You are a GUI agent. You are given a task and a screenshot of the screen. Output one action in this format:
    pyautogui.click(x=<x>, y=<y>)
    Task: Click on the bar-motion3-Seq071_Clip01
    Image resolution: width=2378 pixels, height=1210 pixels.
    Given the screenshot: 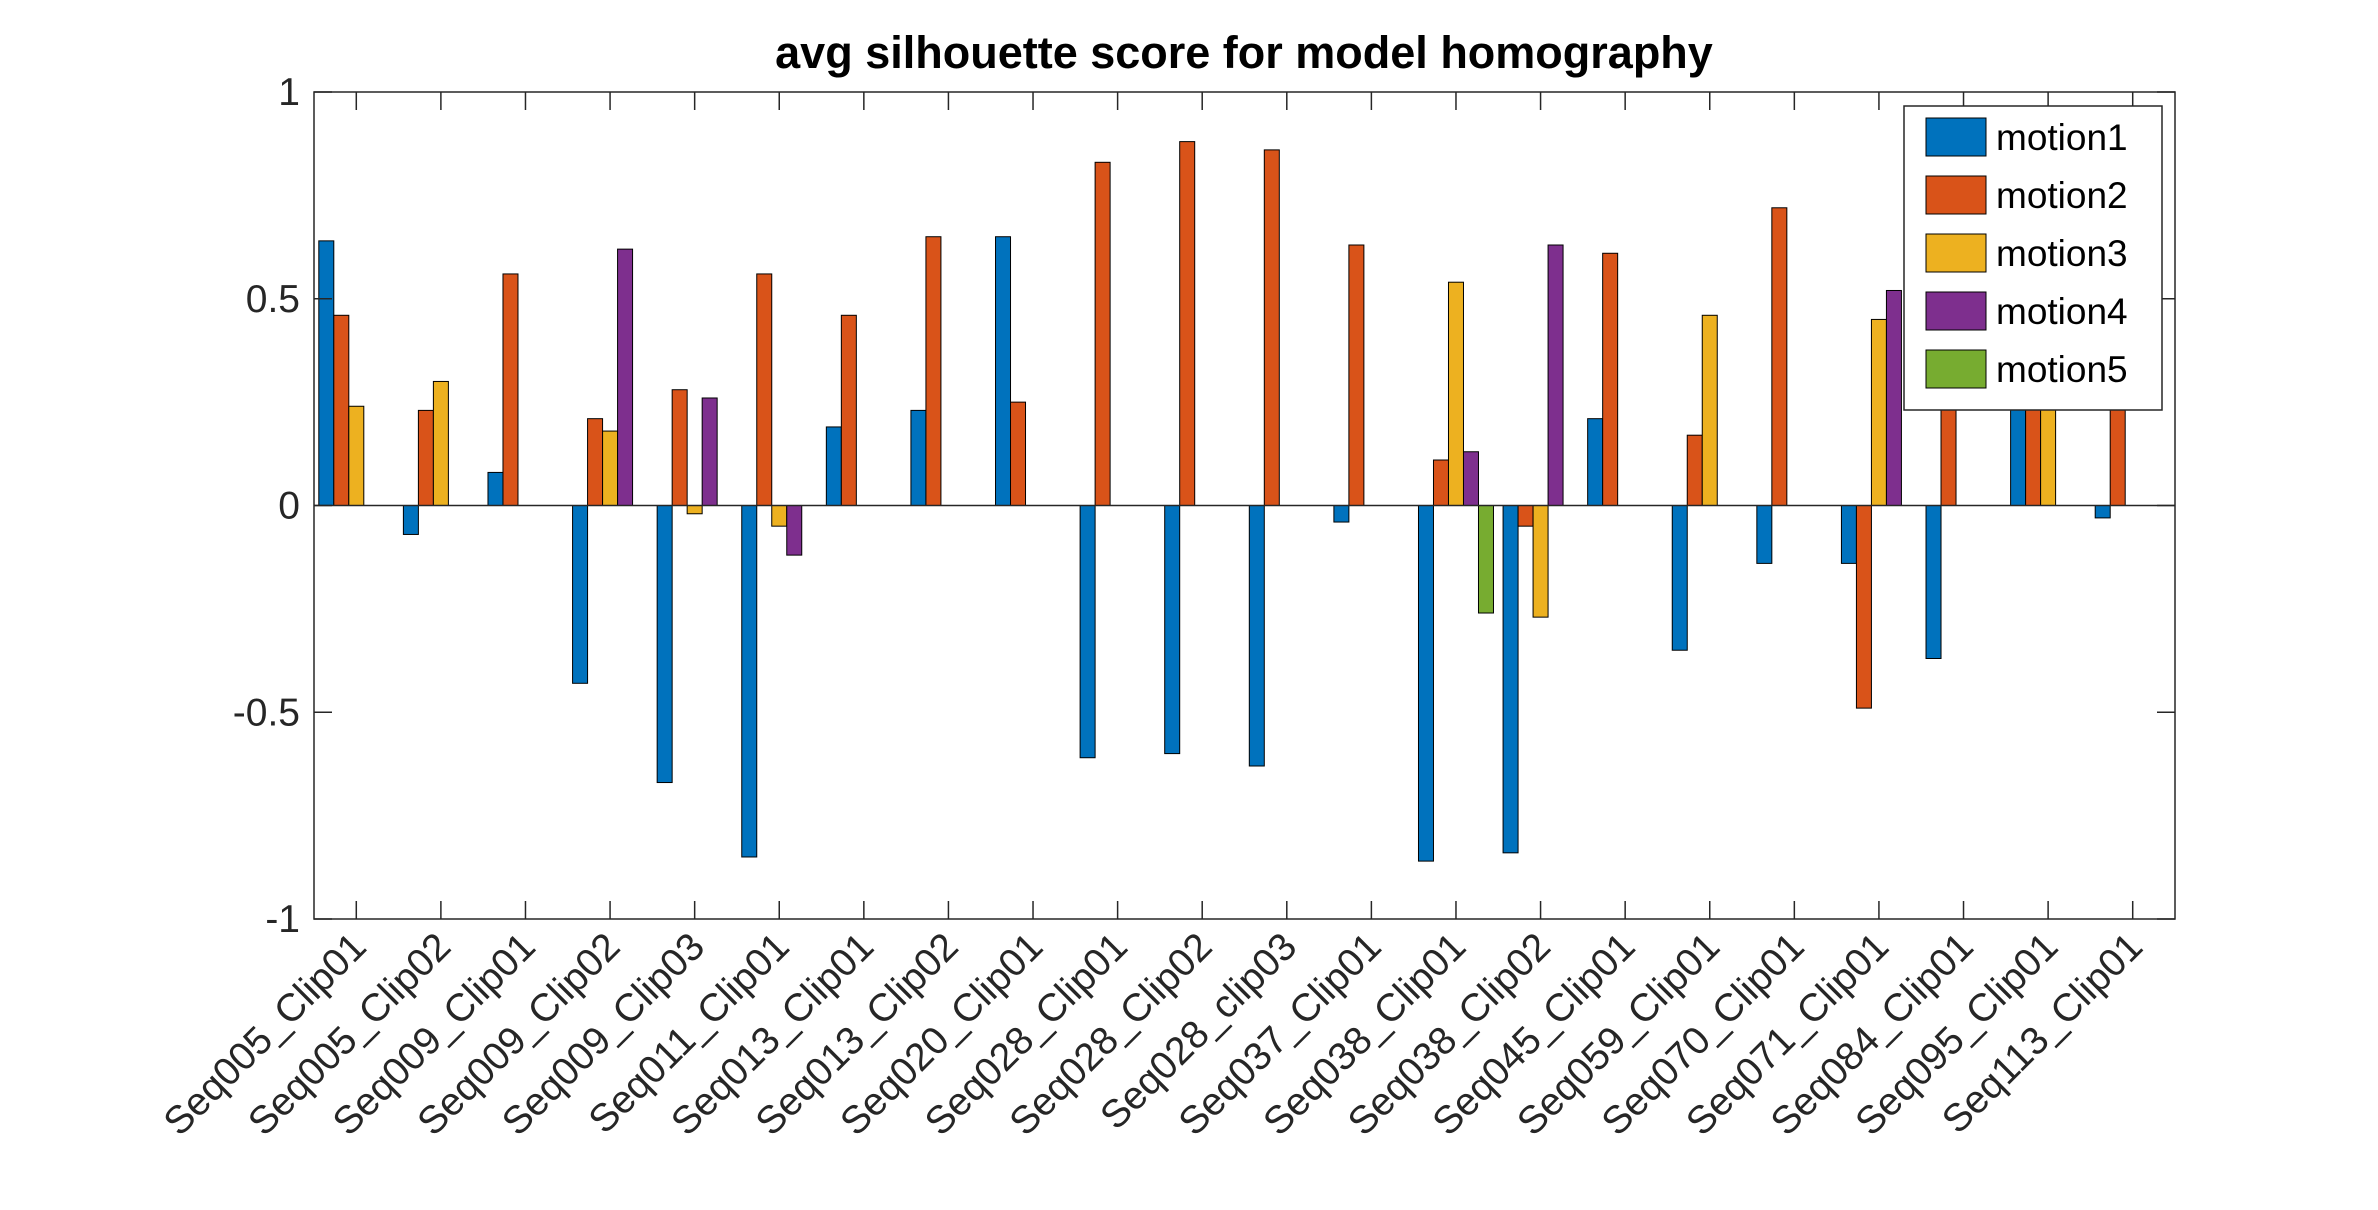 What is the action you would take?
    pyautogui.click(x=1878, y=412)
    